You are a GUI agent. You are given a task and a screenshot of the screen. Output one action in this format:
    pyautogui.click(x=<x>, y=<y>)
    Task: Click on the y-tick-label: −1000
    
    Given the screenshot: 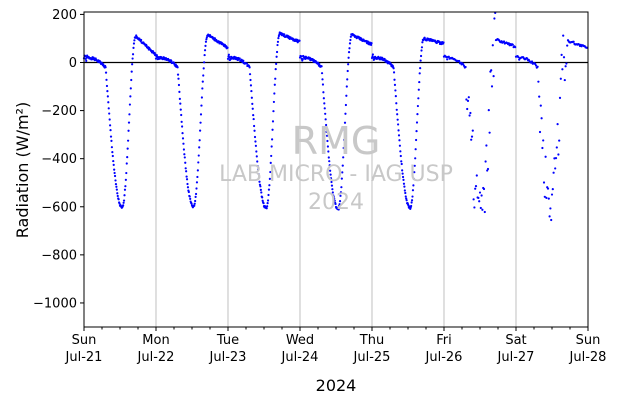 What is the action you would take?
    pyautogui.click(x=55, y=303)
    